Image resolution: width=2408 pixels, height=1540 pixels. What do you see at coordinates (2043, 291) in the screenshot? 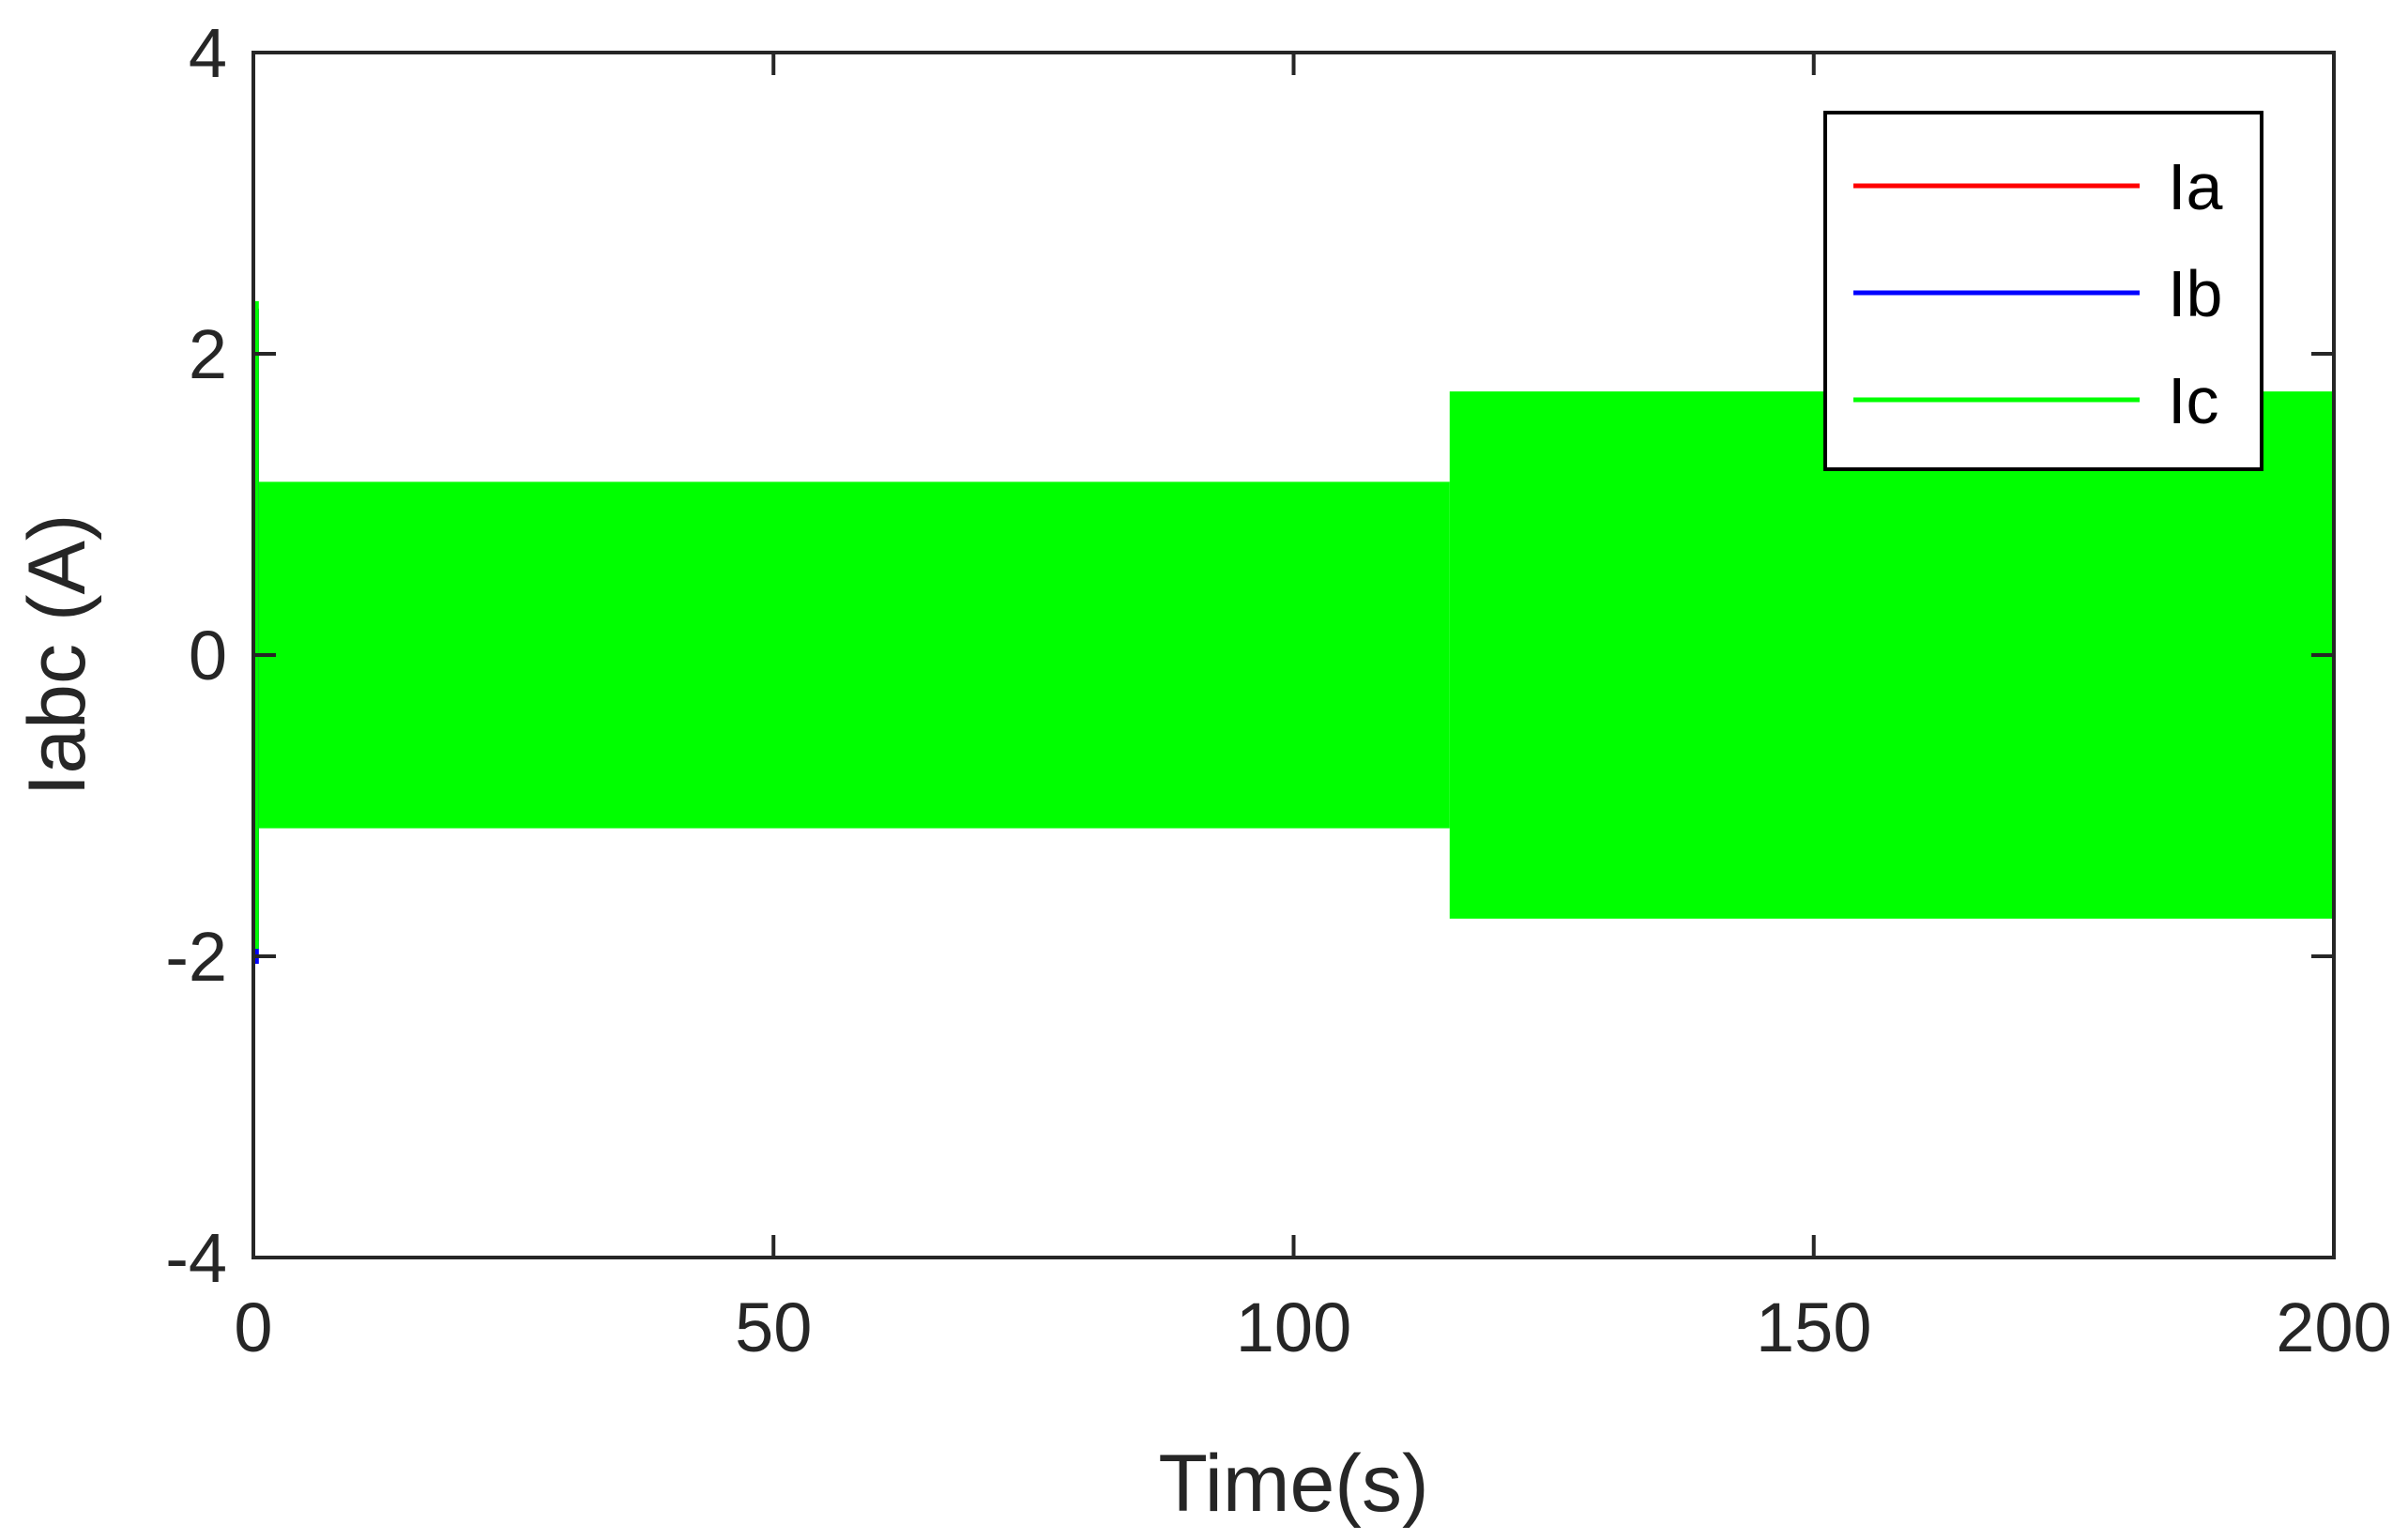
I see `legend: Ia Ib Ic` at bounding box center [2043, 291].